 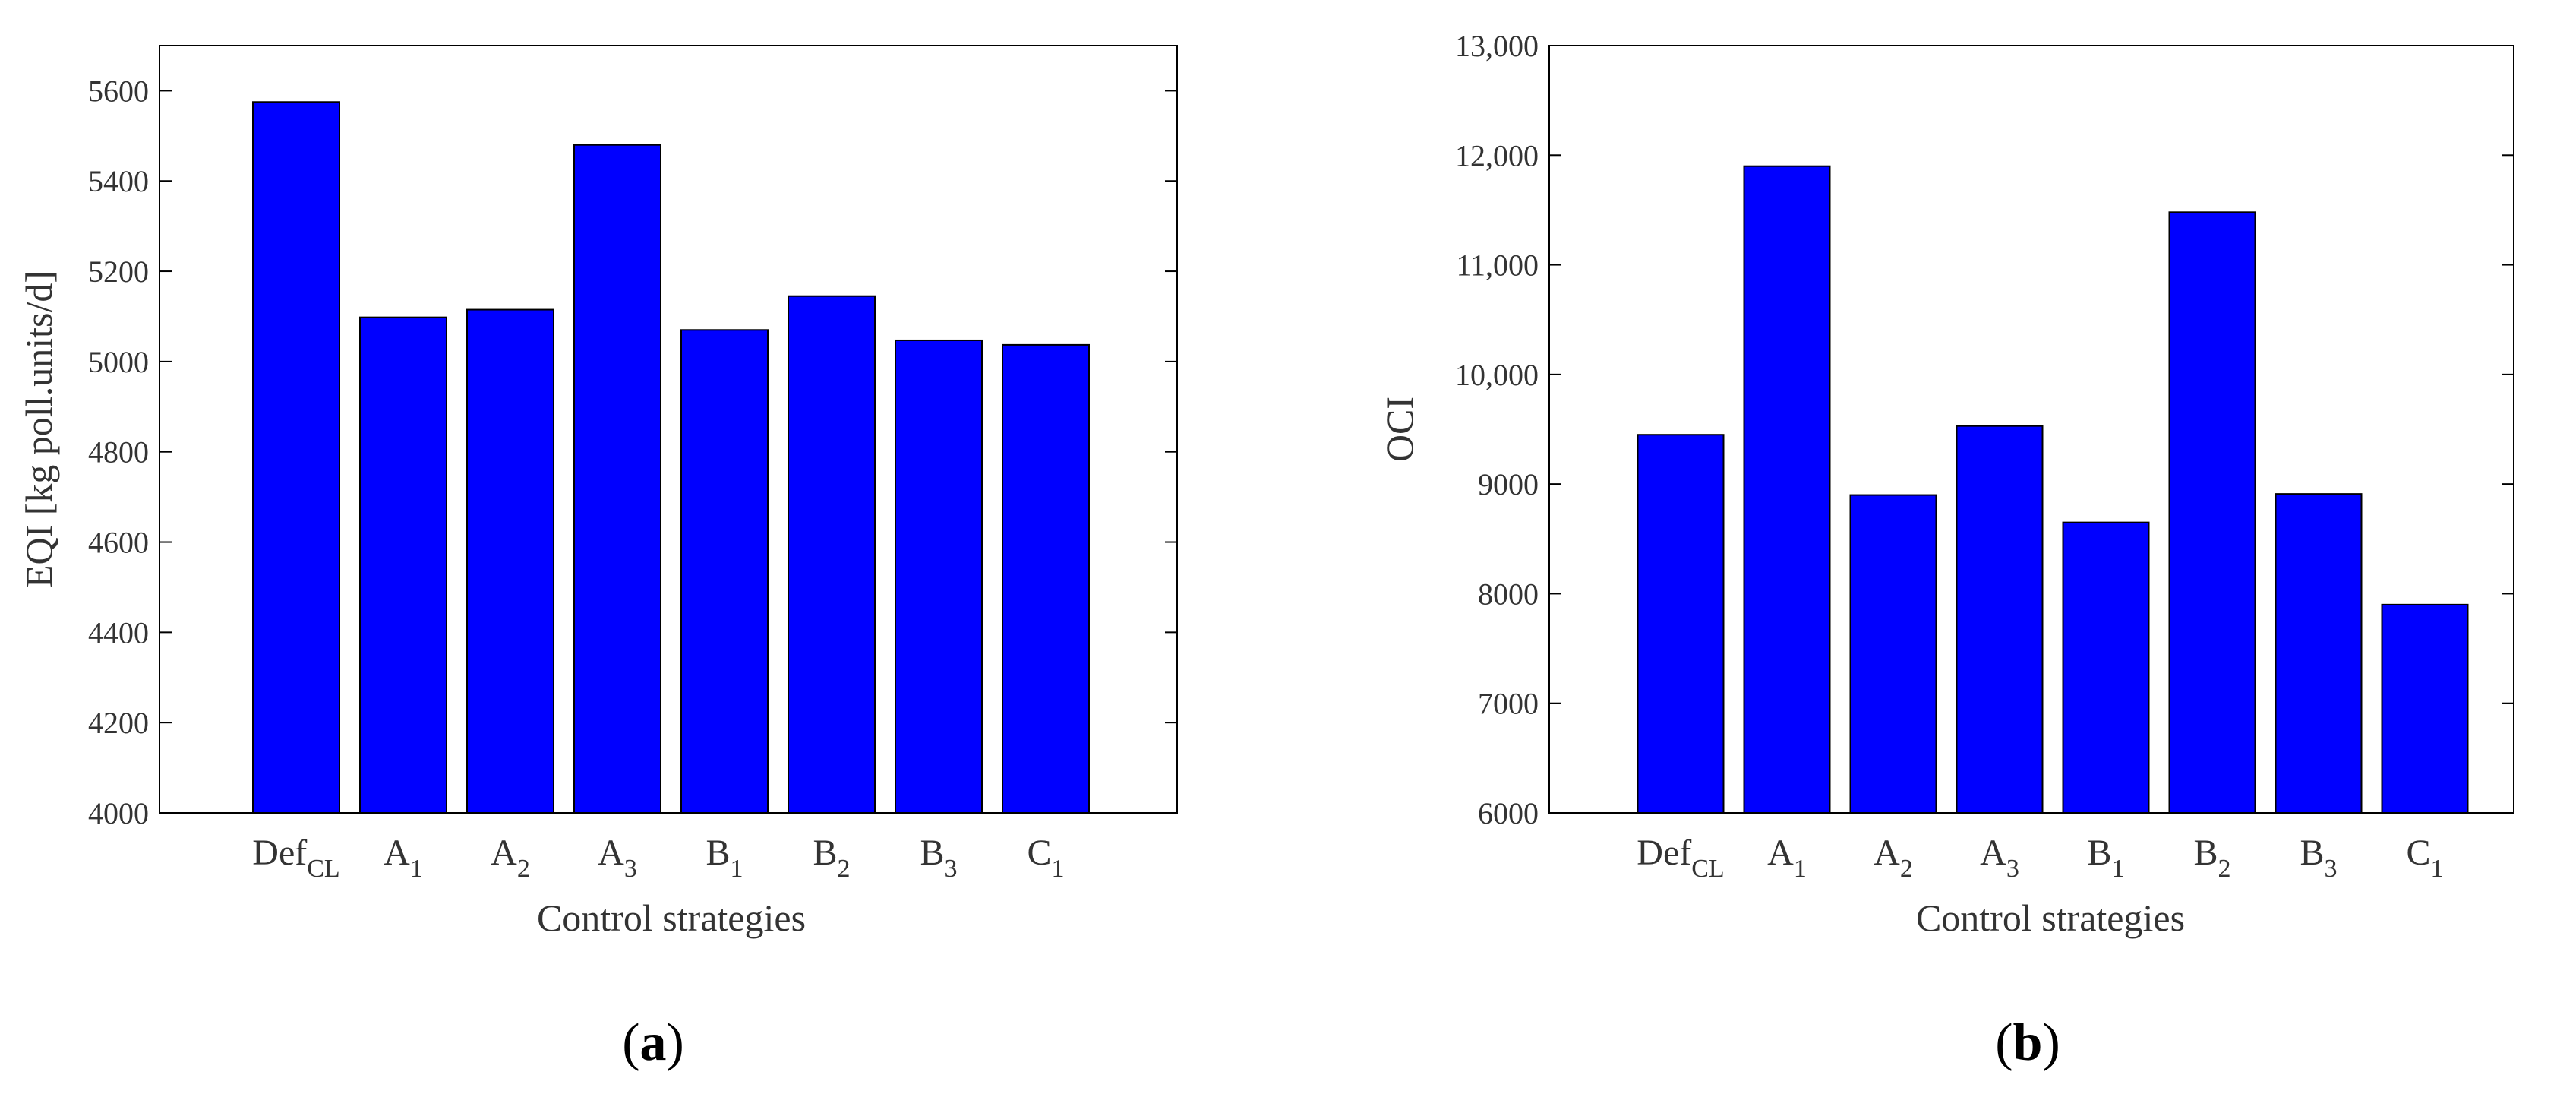 What do you see at coordinates (831, 858) in the screenshot?
I see `x-category-label-a-5: B2` at bounding box center [831, 858].